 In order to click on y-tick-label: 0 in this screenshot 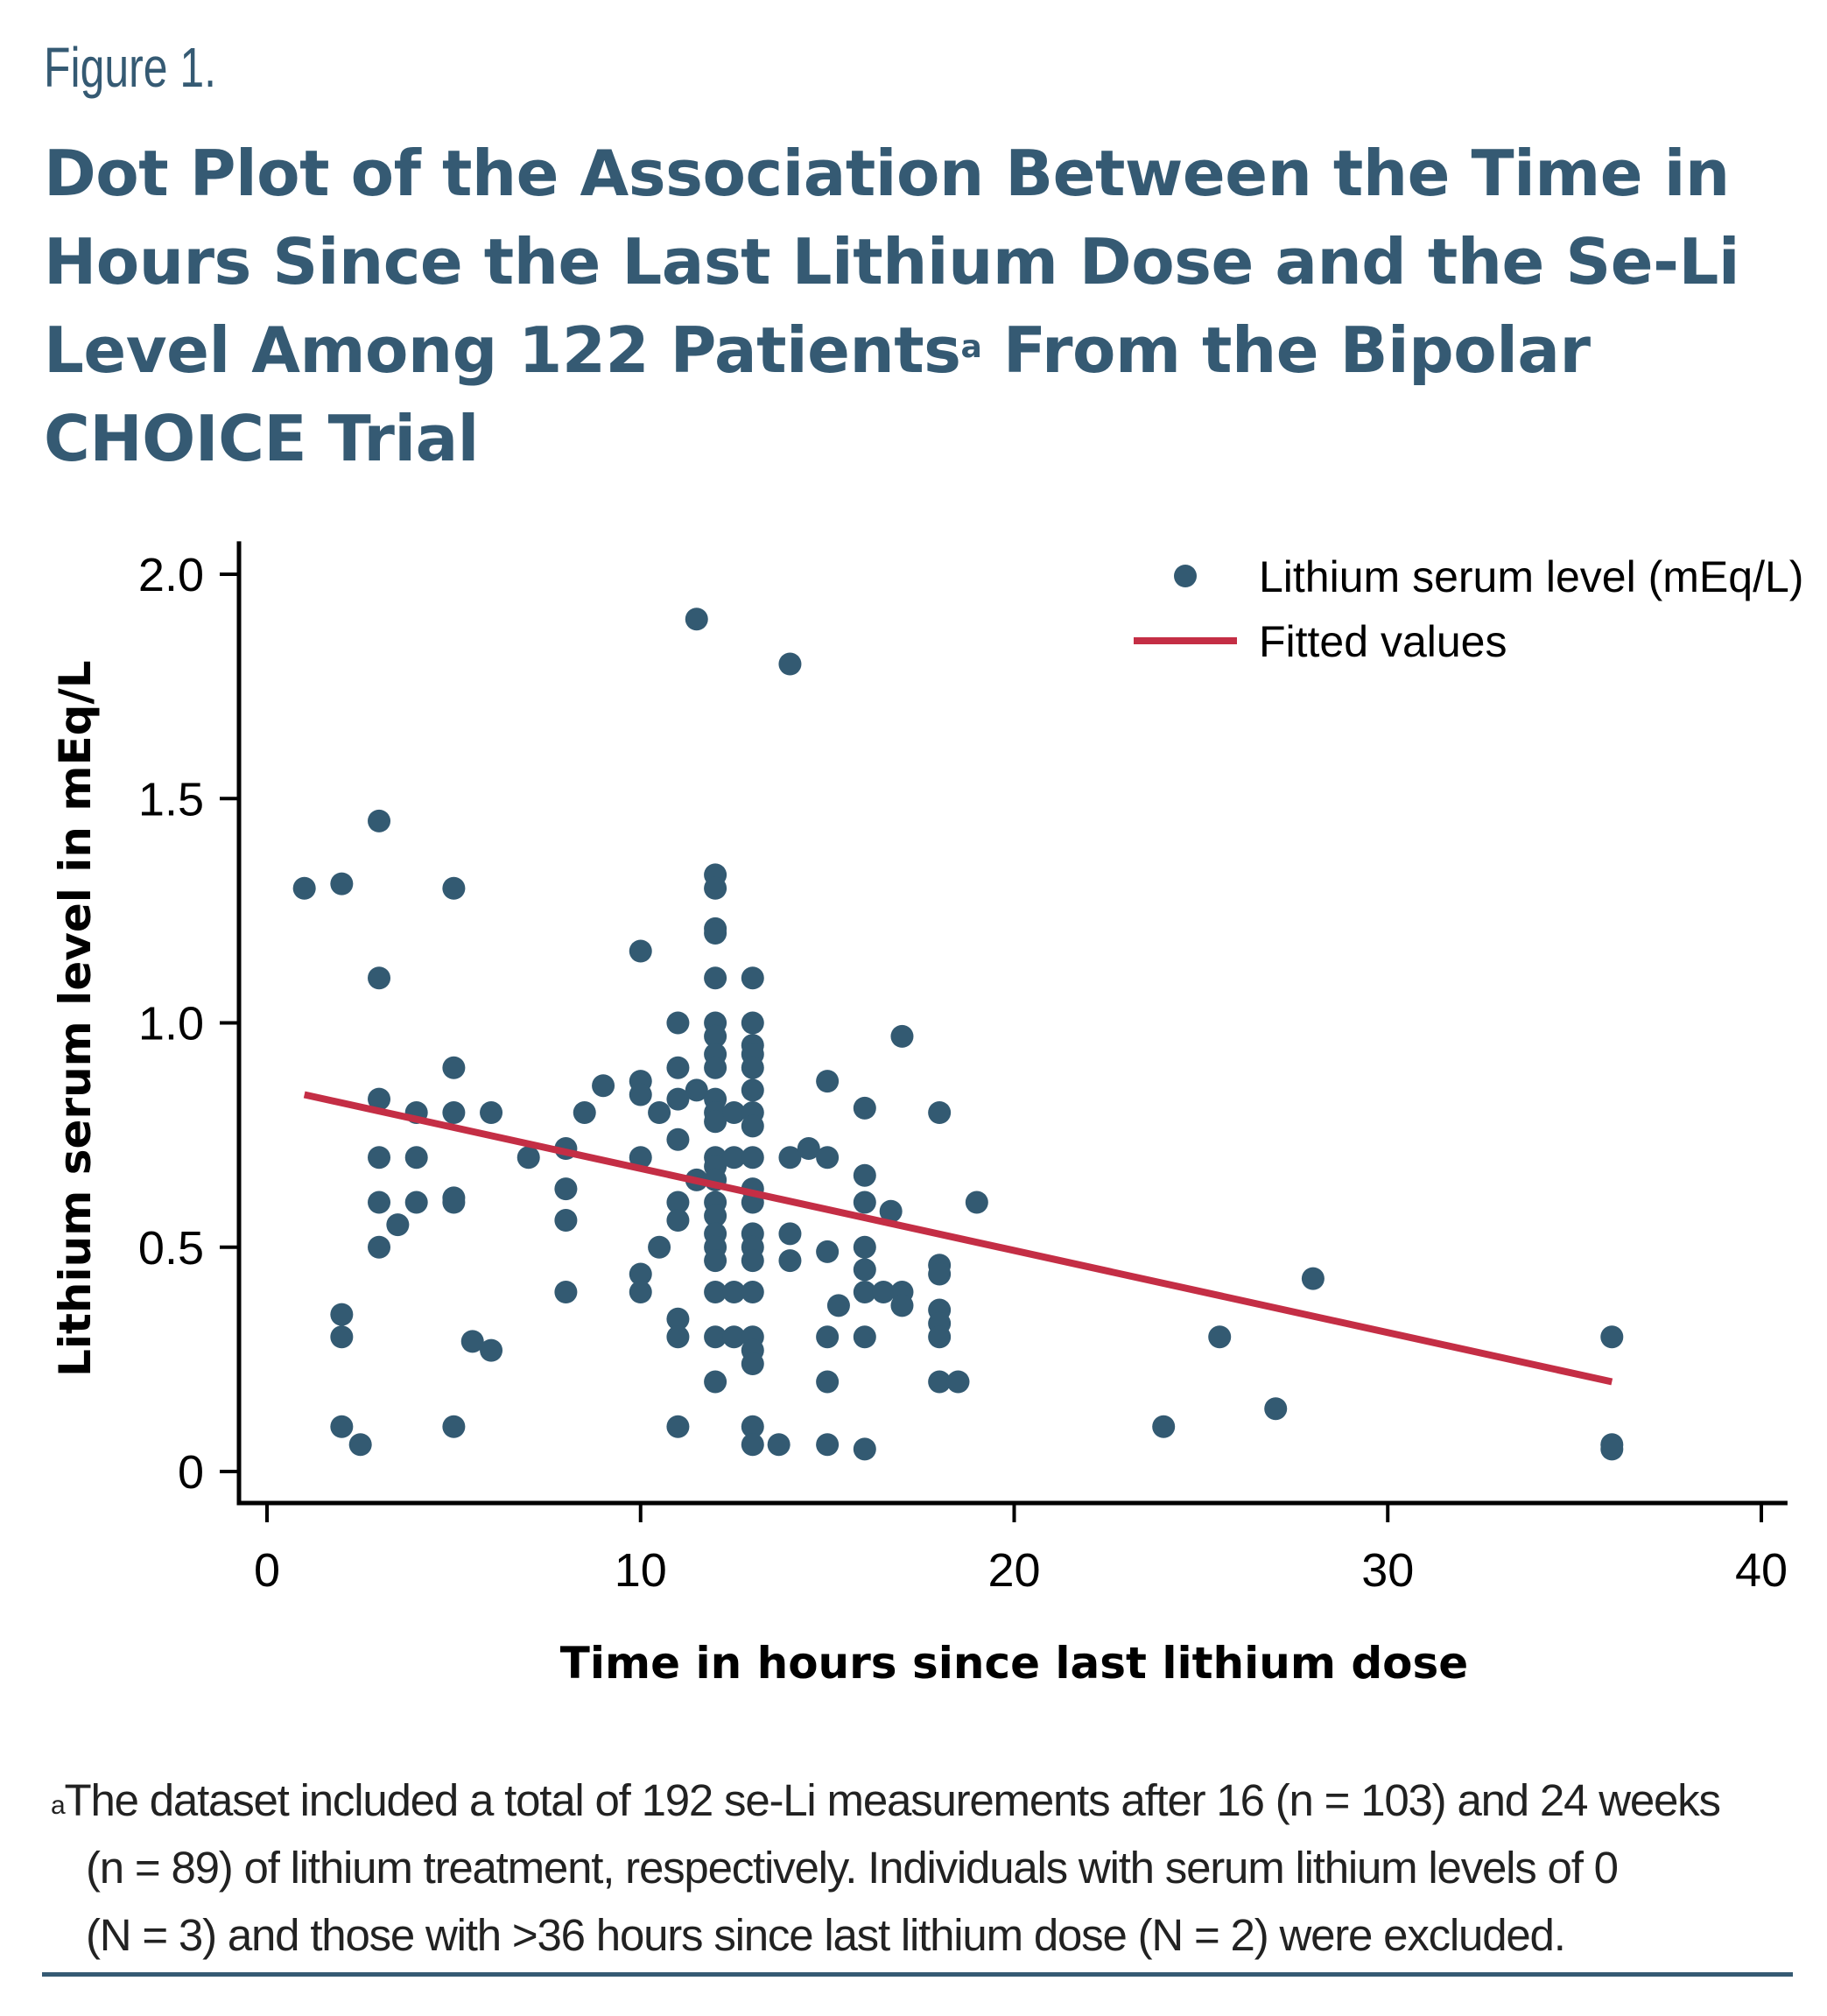, I will do `click(191, 1472)`.